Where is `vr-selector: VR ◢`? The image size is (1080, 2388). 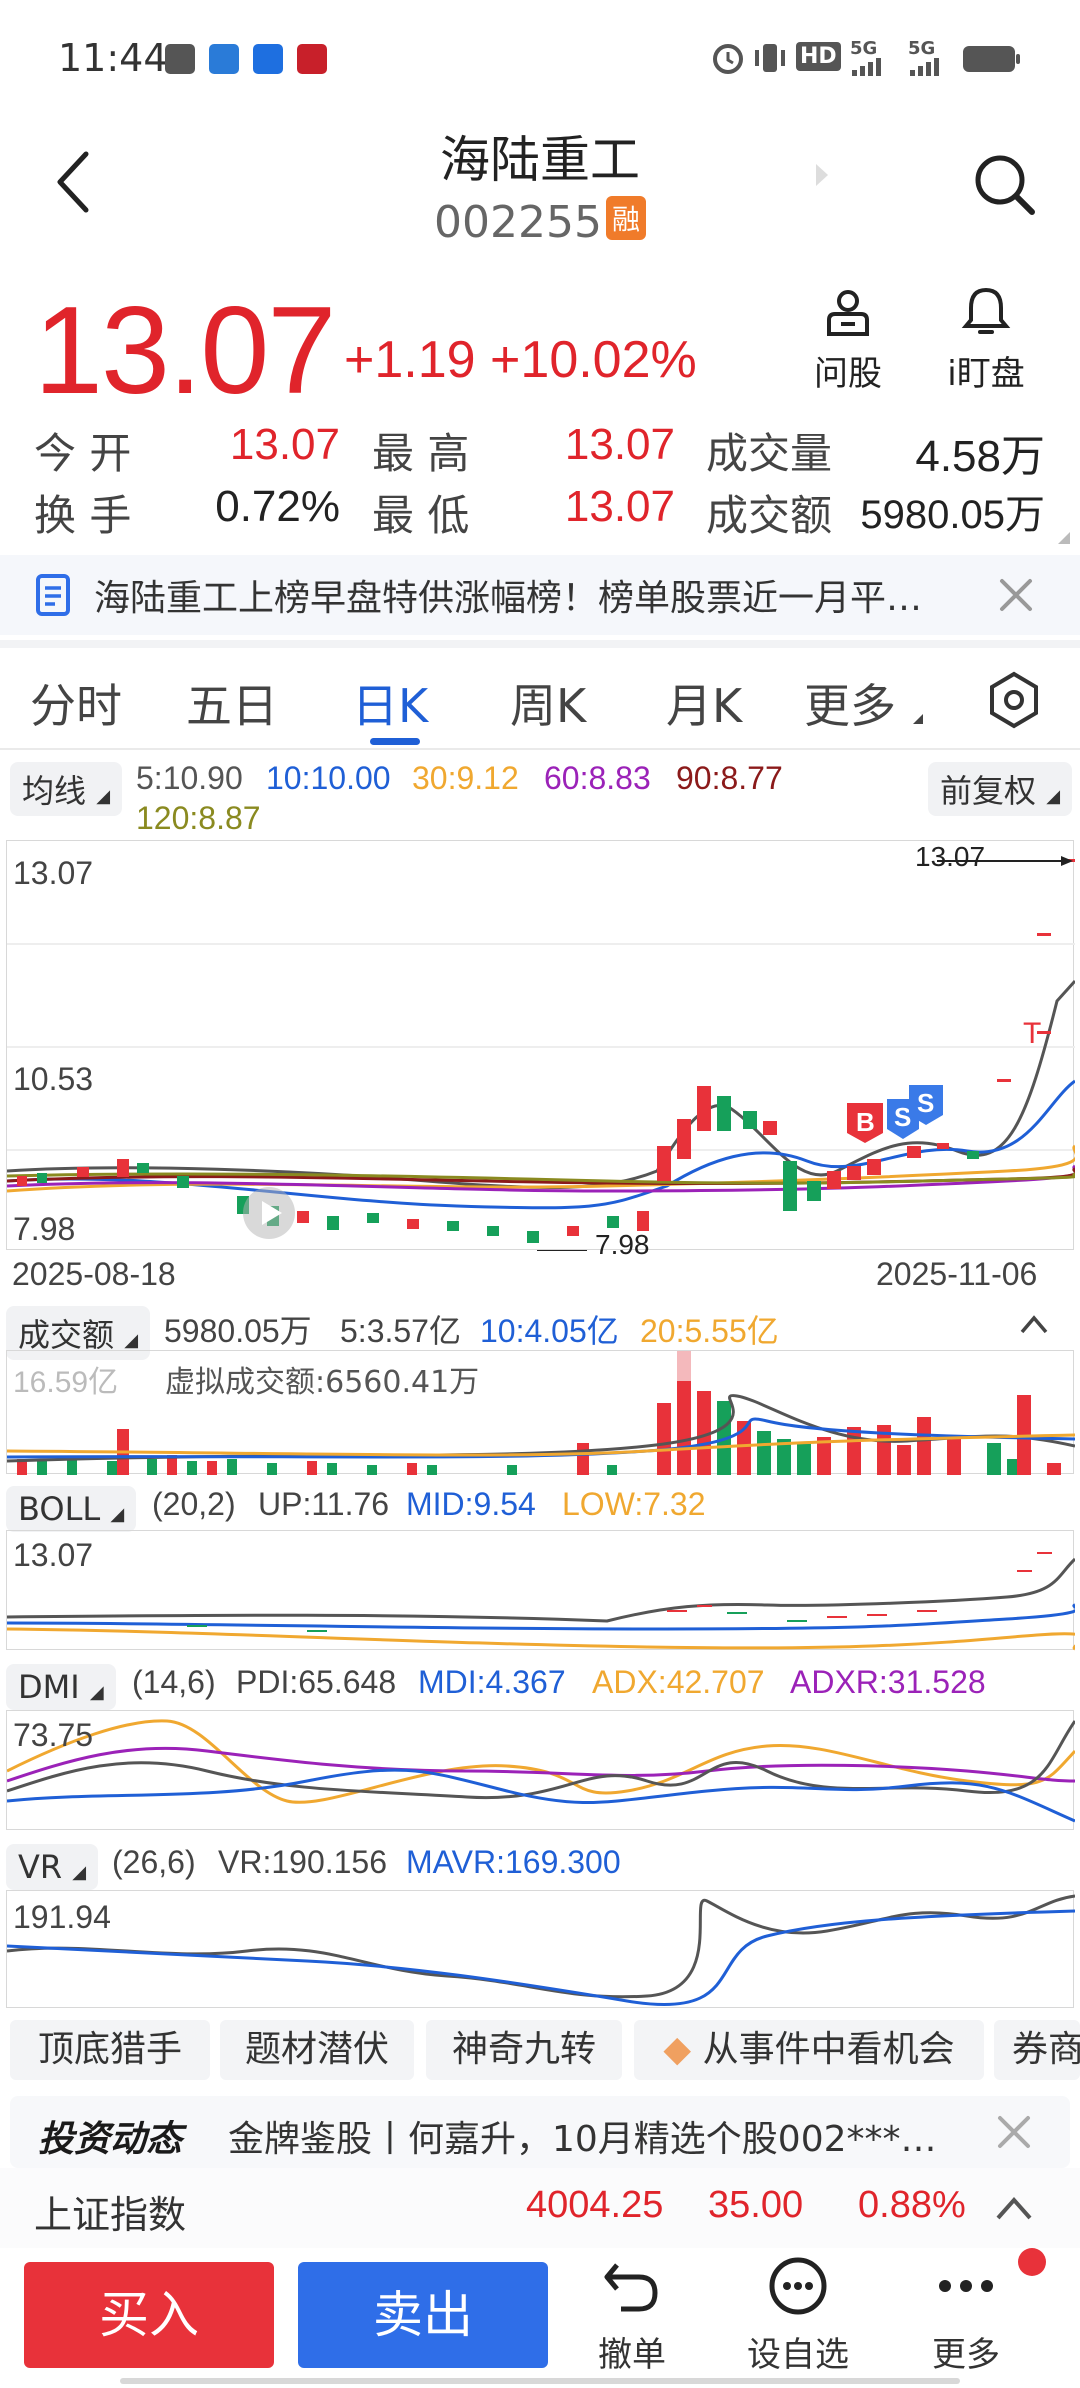 vr-selector: VR ◢ is located at coordinates (52, 1867).